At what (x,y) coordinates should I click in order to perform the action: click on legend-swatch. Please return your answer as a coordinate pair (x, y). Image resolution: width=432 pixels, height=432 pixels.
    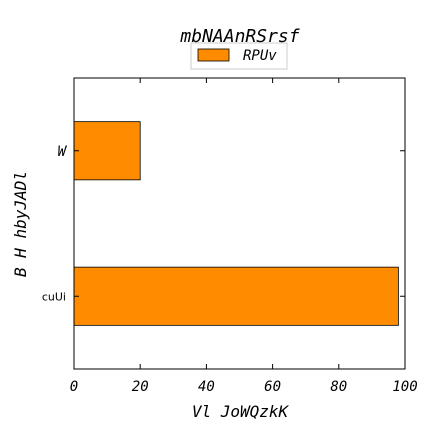
    Looking at the image, I should click on (213, 55).